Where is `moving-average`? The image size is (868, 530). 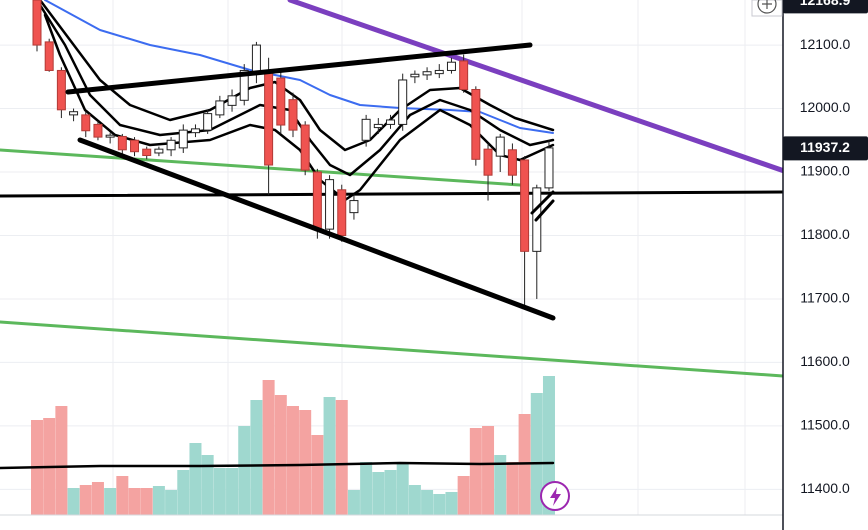 moving-average is located at coordinates (299, 67).